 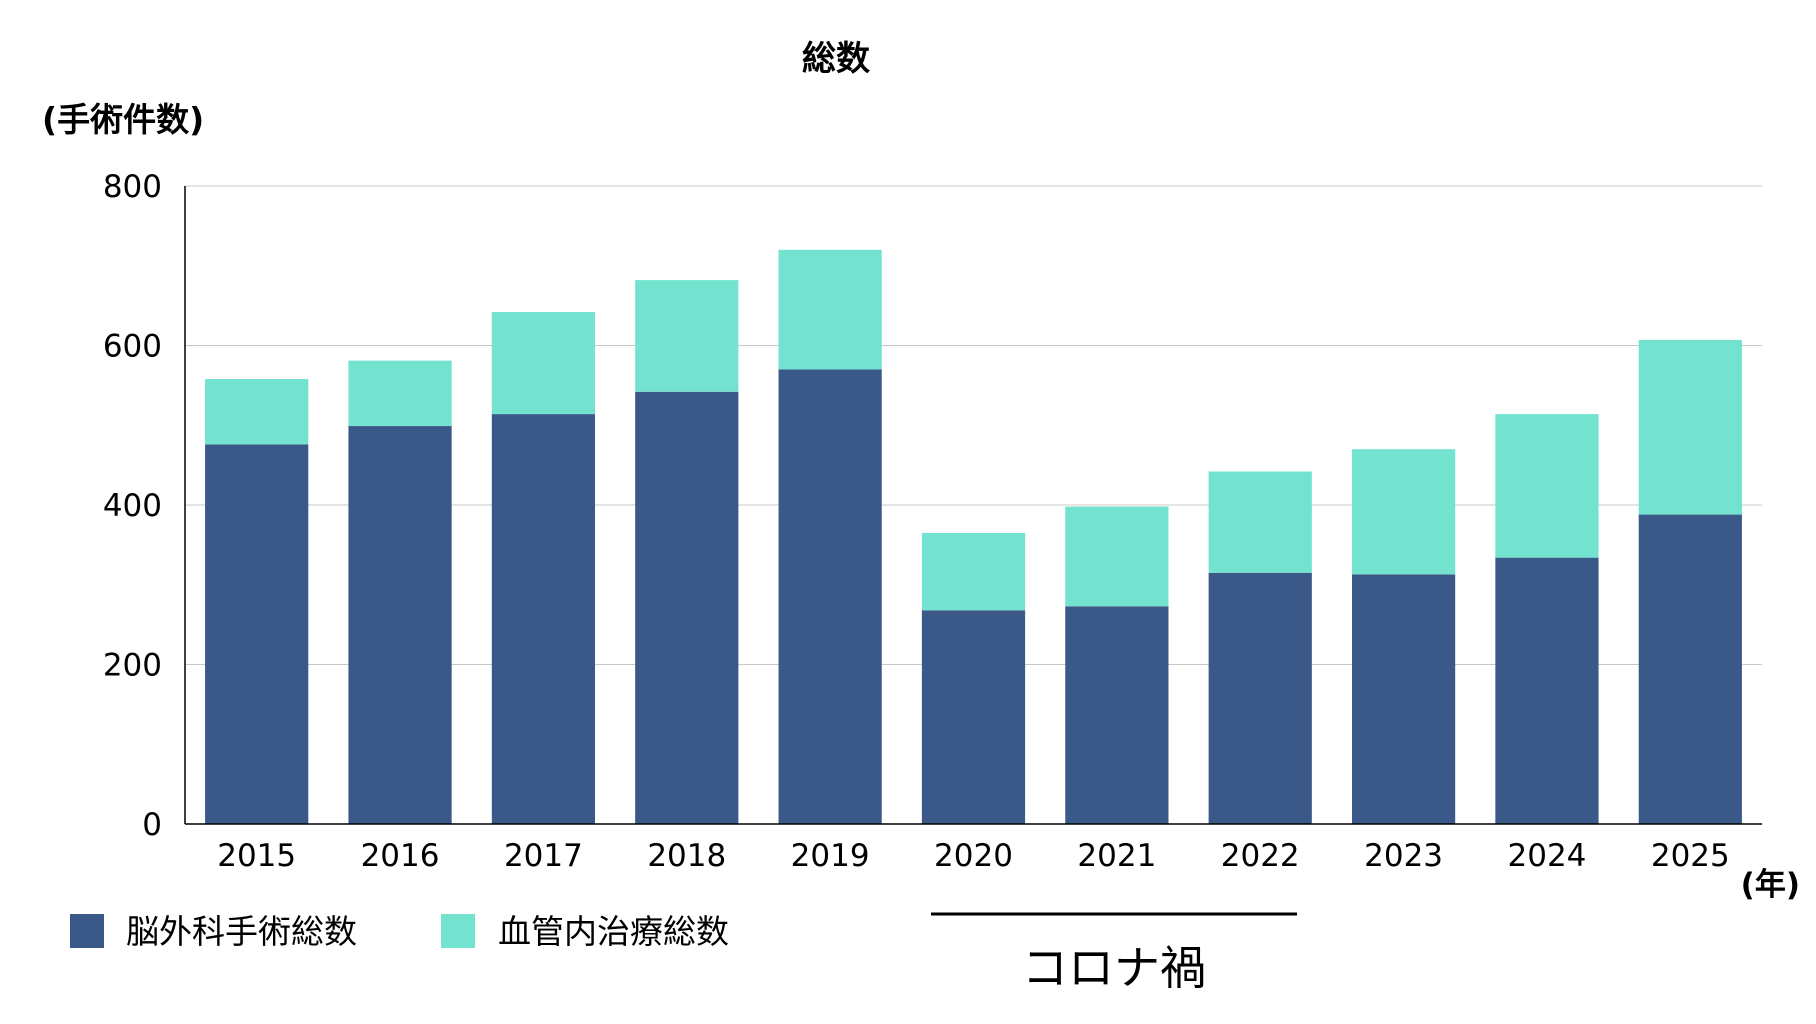 What do you see at coordinates (1403, 856) in the screenshot?
I see `x-tick-label: 2023` at bounding box center [1403, 856].